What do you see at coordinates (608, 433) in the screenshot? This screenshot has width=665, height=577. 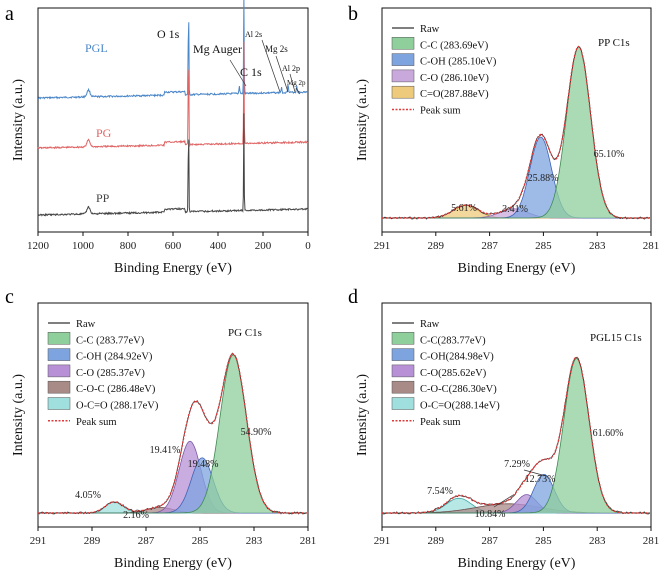 I see `percent-label: 61.60%` at bounding box center [608, 433].